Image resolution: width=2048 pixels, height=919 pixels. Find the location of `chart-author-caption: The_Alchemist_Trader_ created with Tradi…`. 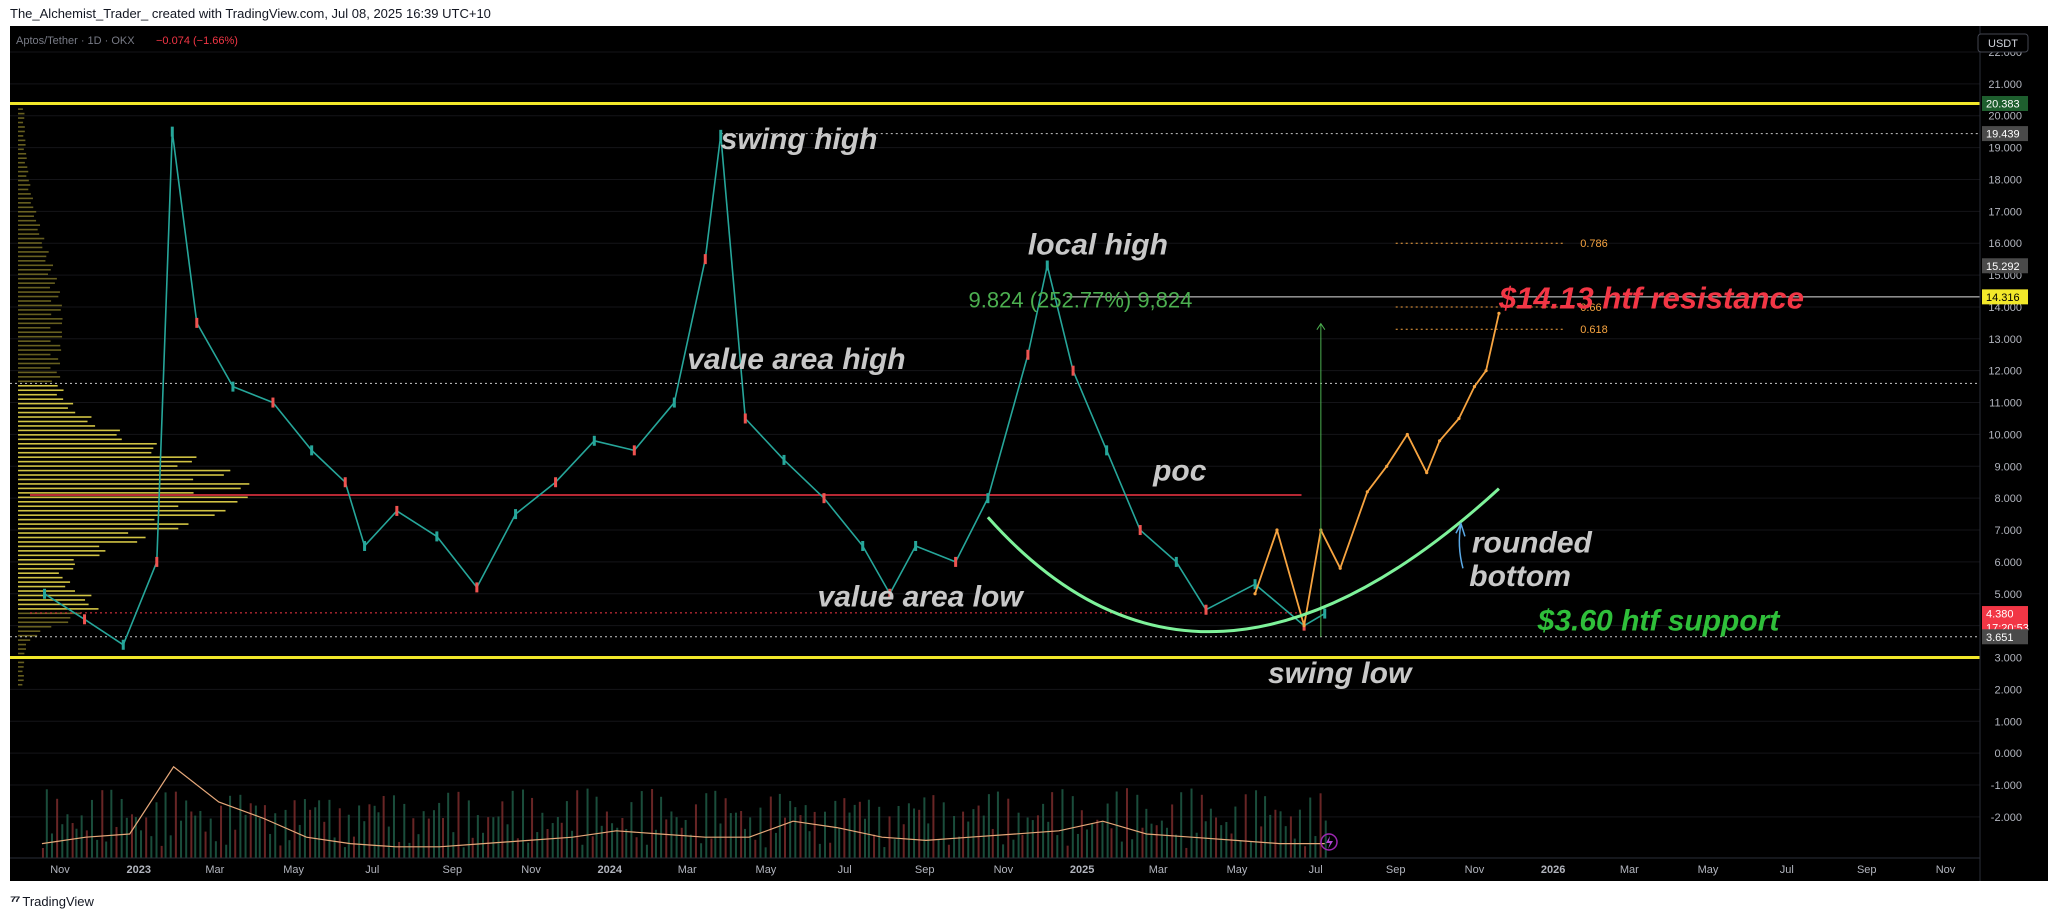

chart-author-caption: The_Alchemist_Trader_ created with Tradi… is located at coordinates (250, 13).